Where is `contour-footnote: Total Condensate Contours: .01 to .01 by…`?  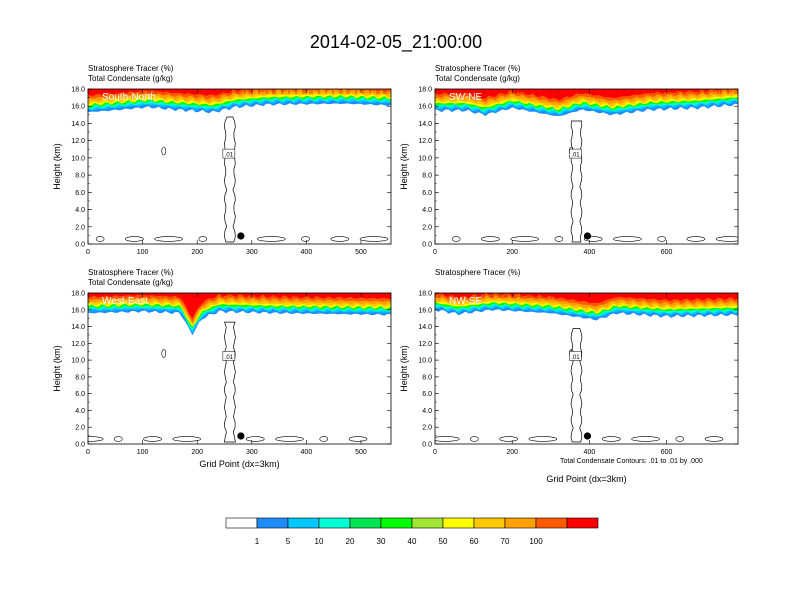 contour-footnote: Total Condensate Contours: .01 to .01 by… is located at coordinates (631, 461).